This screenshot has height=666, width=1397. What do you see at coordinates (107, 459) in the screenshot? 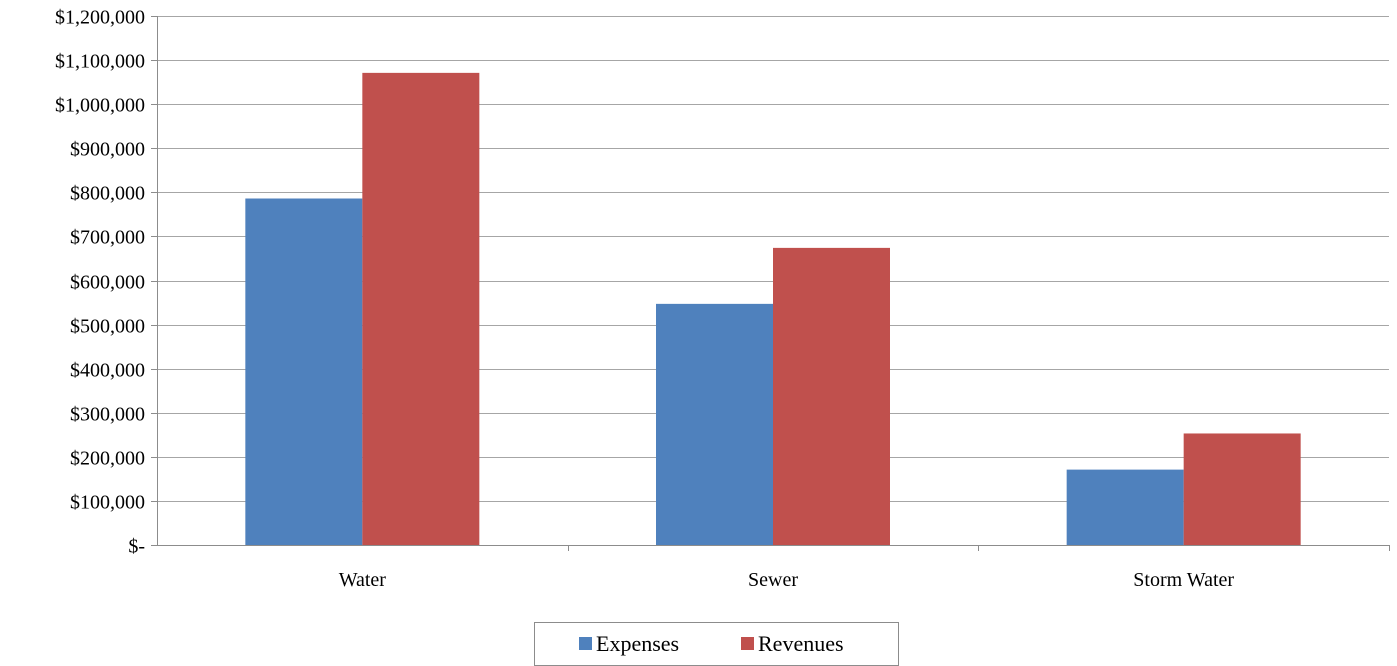
I see `y-tick-label: $200,000` at bounding box center [107, 459].